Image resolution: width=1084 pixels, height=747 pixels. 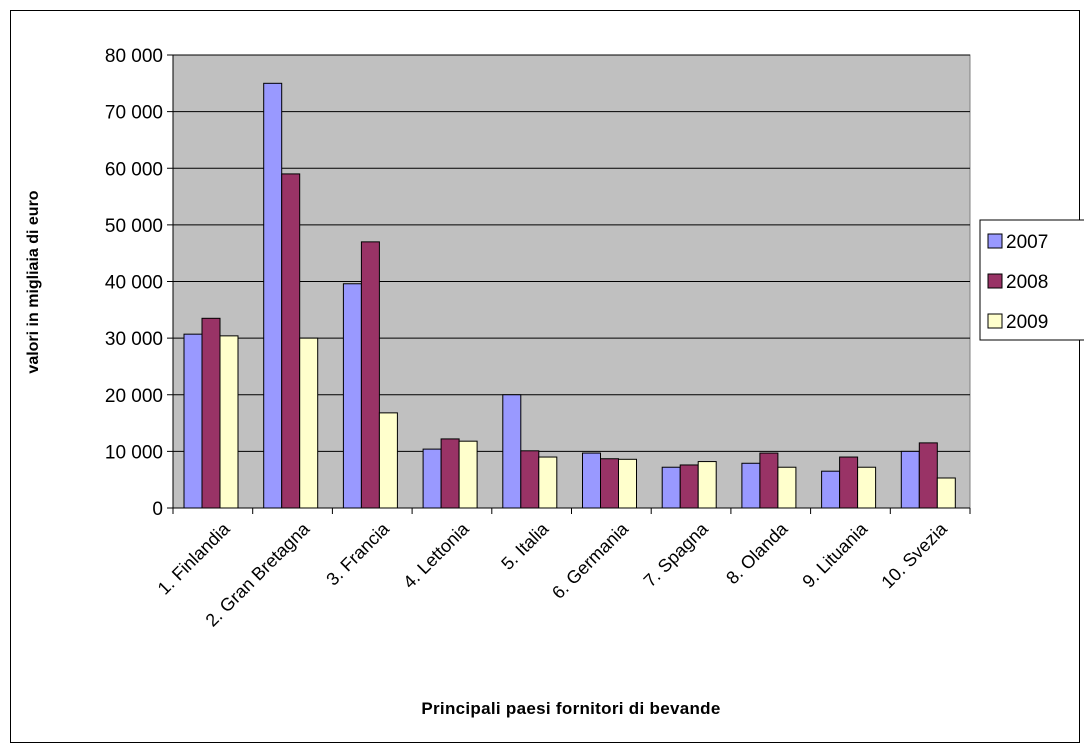 I want to click on y-tick-label: 80 000, so click(x=134, y=56).